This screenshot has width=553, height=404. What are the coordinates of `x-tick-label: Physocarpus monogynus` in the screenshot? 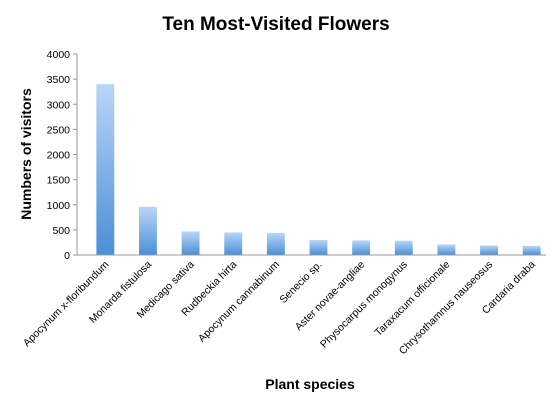 It's located at (364, 305).